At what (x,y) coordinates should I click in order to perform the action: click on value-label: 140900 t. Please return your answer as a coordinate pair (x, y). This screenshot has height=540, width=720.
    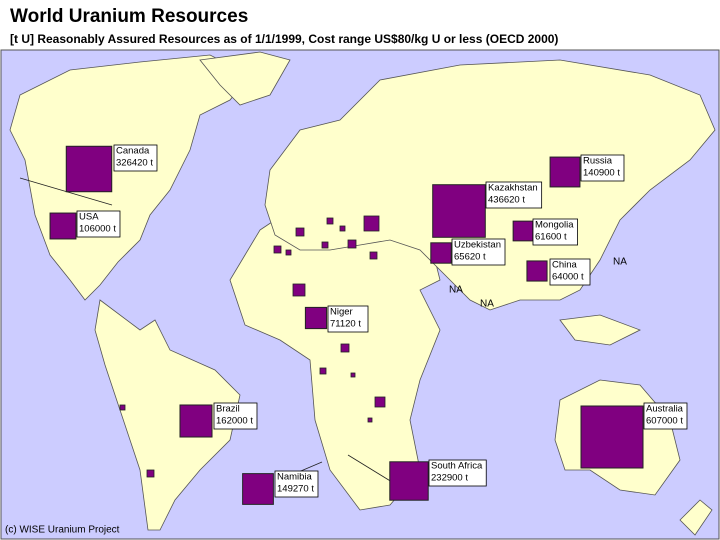
    Looking at the image, I should click on (601, 173).